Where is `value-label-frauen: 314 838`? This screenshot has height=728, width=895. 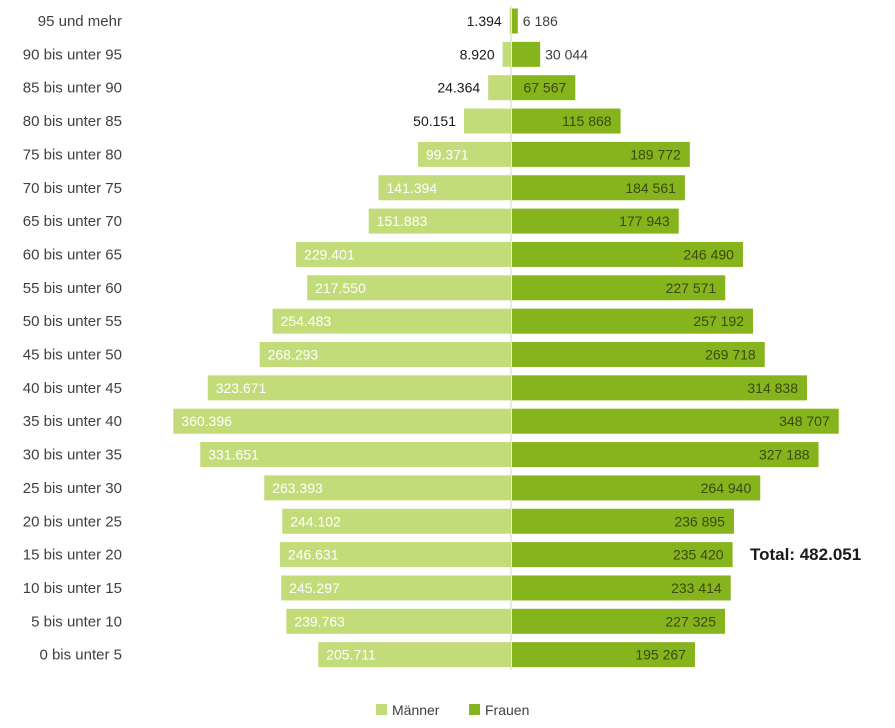
value-label-frauen: 314 838 is located at coordinates (772, 388).